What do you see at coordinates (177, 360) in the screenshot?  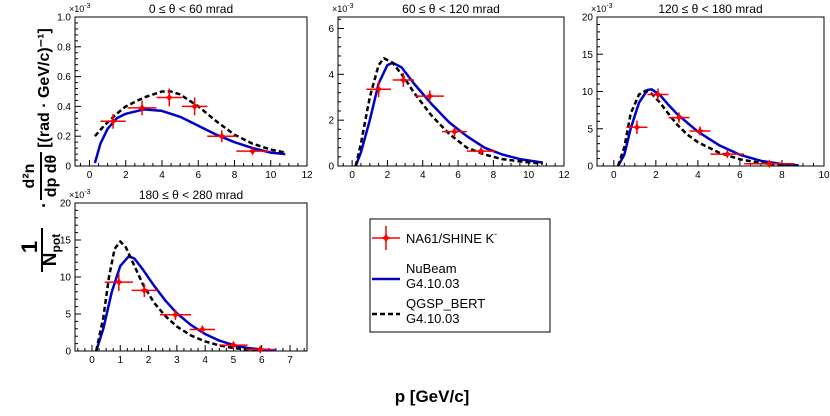 I see `x-tick-label: 3` at bounding box center [177, 360].